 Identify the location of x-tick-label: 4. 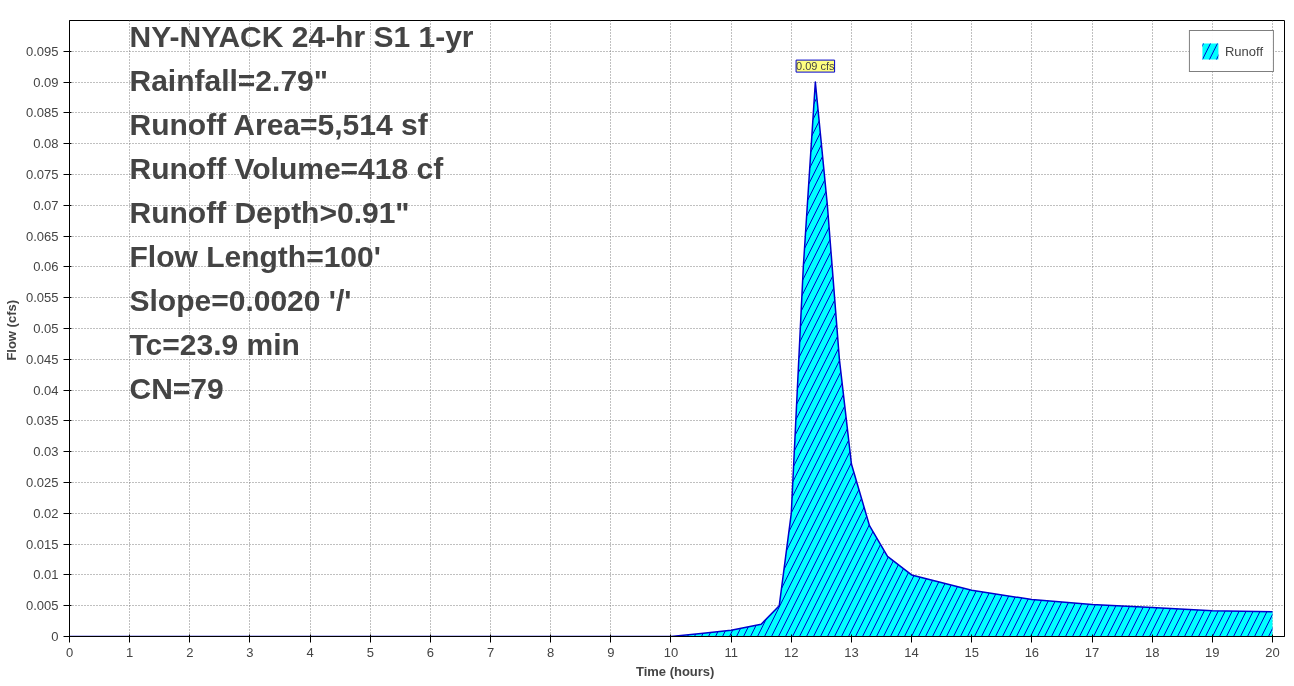
(310, 652).